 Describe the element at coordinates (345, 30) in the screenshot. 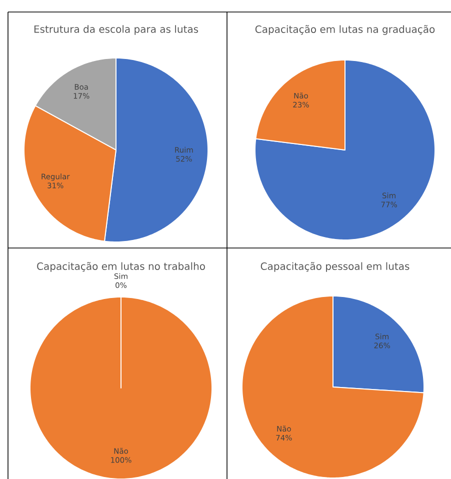

I see `chart-title: Capacitação em lutas na graduação` at that location.